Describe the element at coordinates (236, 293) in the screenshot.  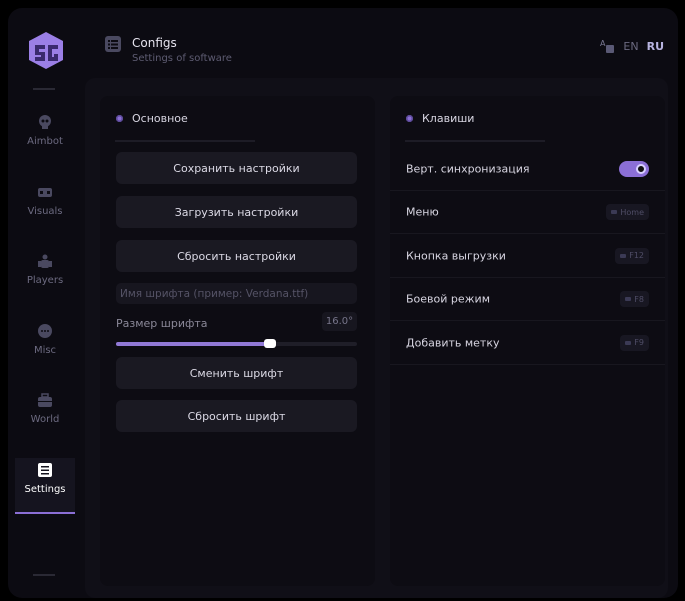
I see `font-name-input` at that location.